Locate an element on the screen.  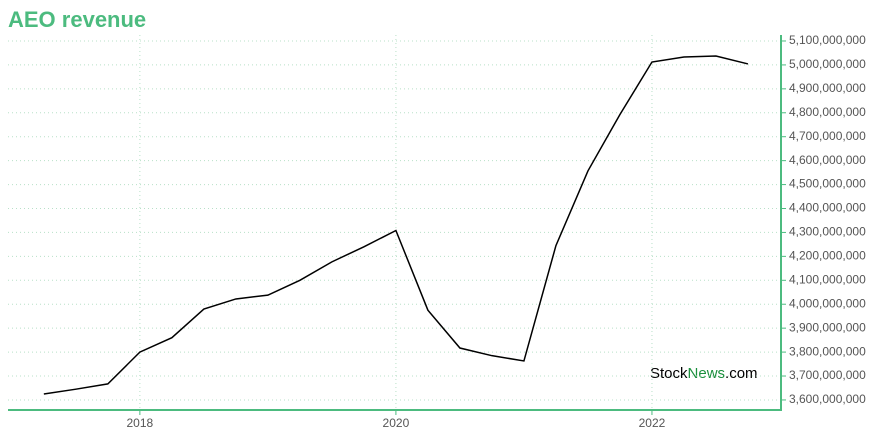
y-tick-label: 3,900,000,000 is located at coordinates (827, 327).